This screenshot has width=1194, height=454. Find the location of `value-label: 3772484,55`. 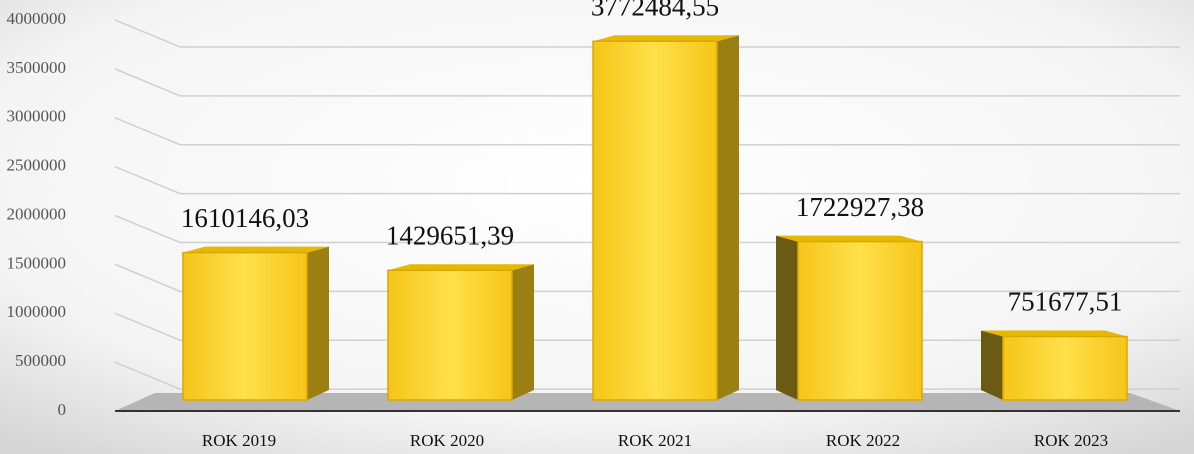

value-label: 3772484,55 is located at coordinates (655, 10).